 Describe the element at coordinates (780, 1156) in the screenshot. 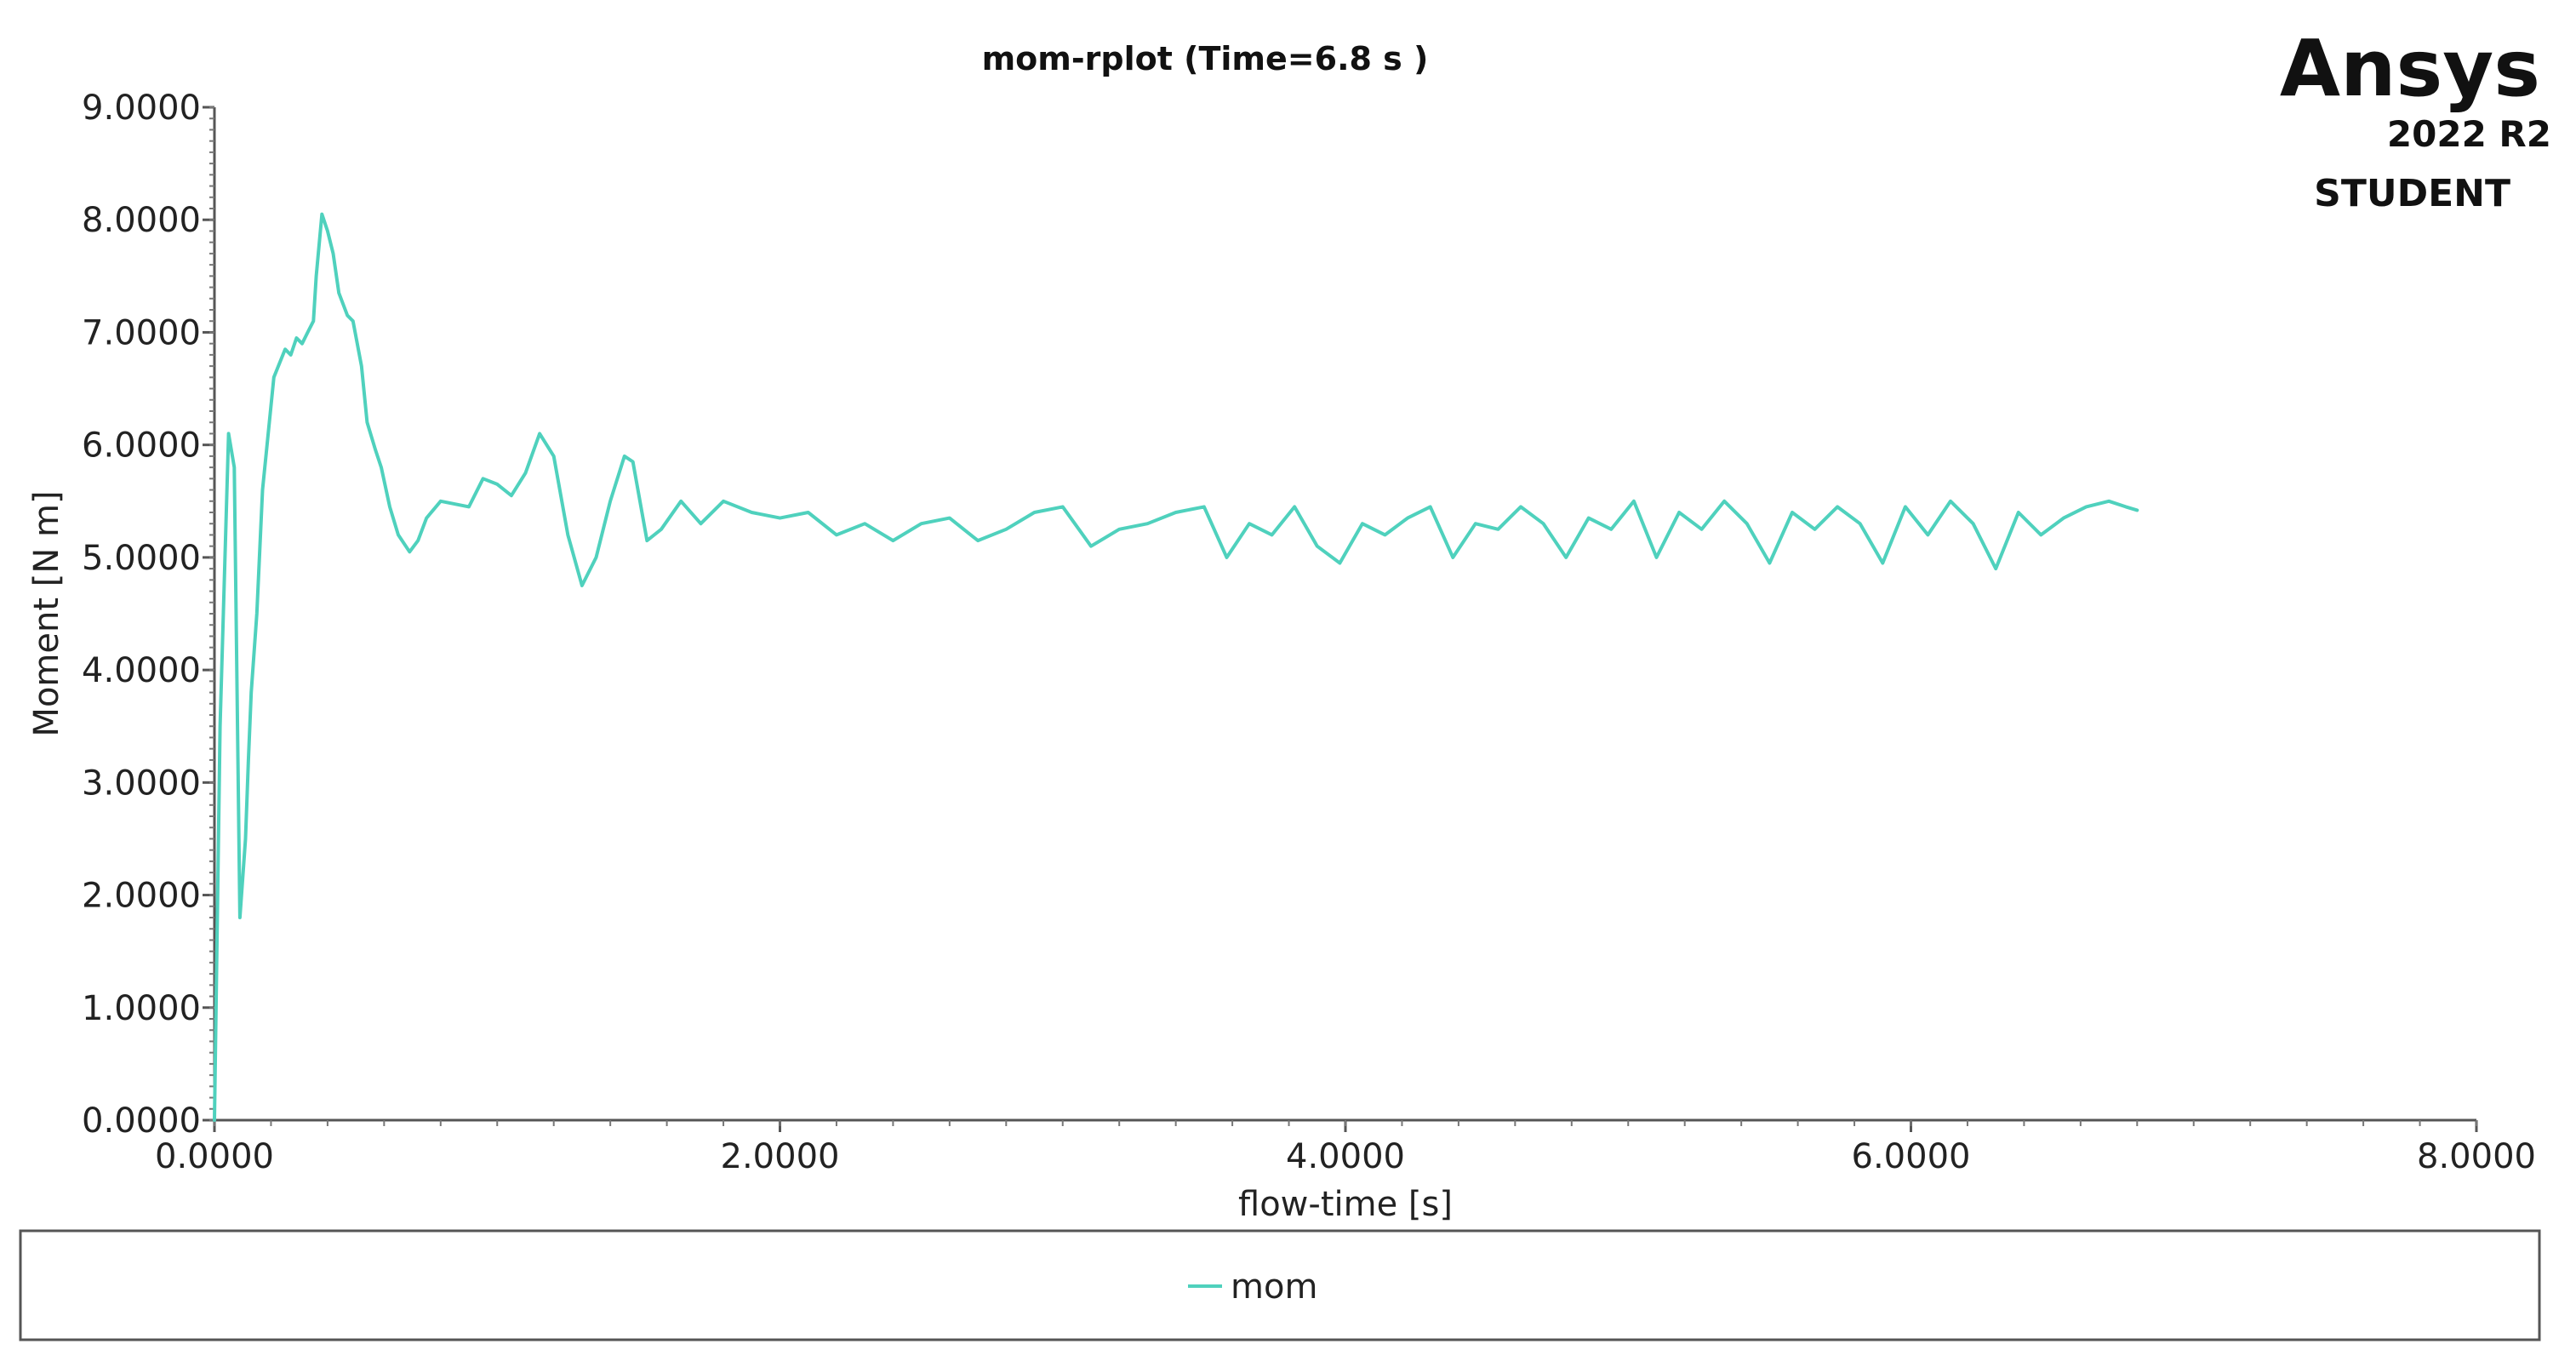

I see `x-tick-label: 2.0000` at that location.